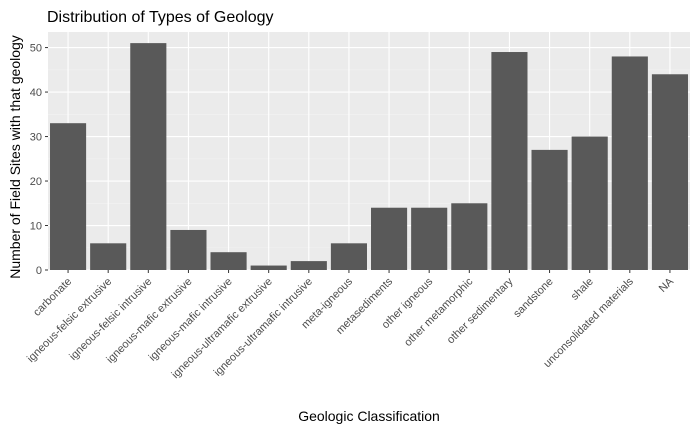  I want to click on y-tick-label: 50, so click(36, 49).